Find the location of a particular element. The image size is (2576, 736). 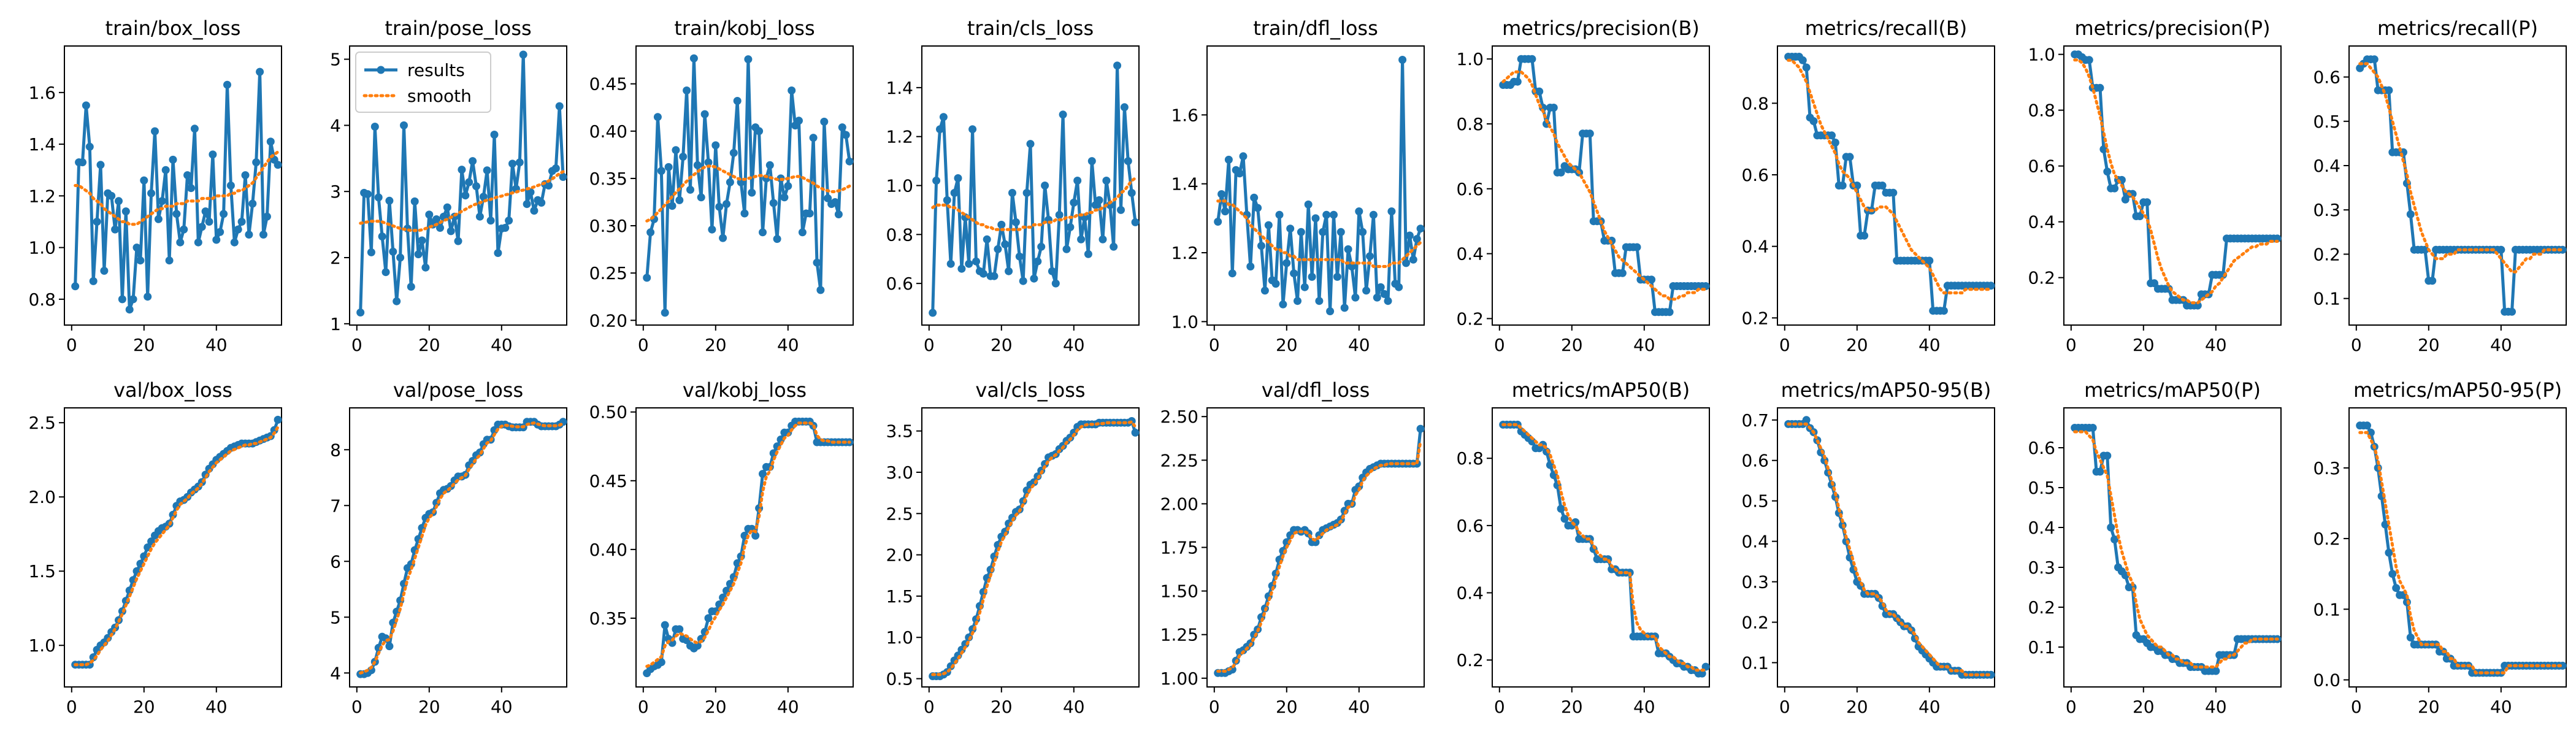

y-tick-label: 2.0 is located at coordinates (899, 555).